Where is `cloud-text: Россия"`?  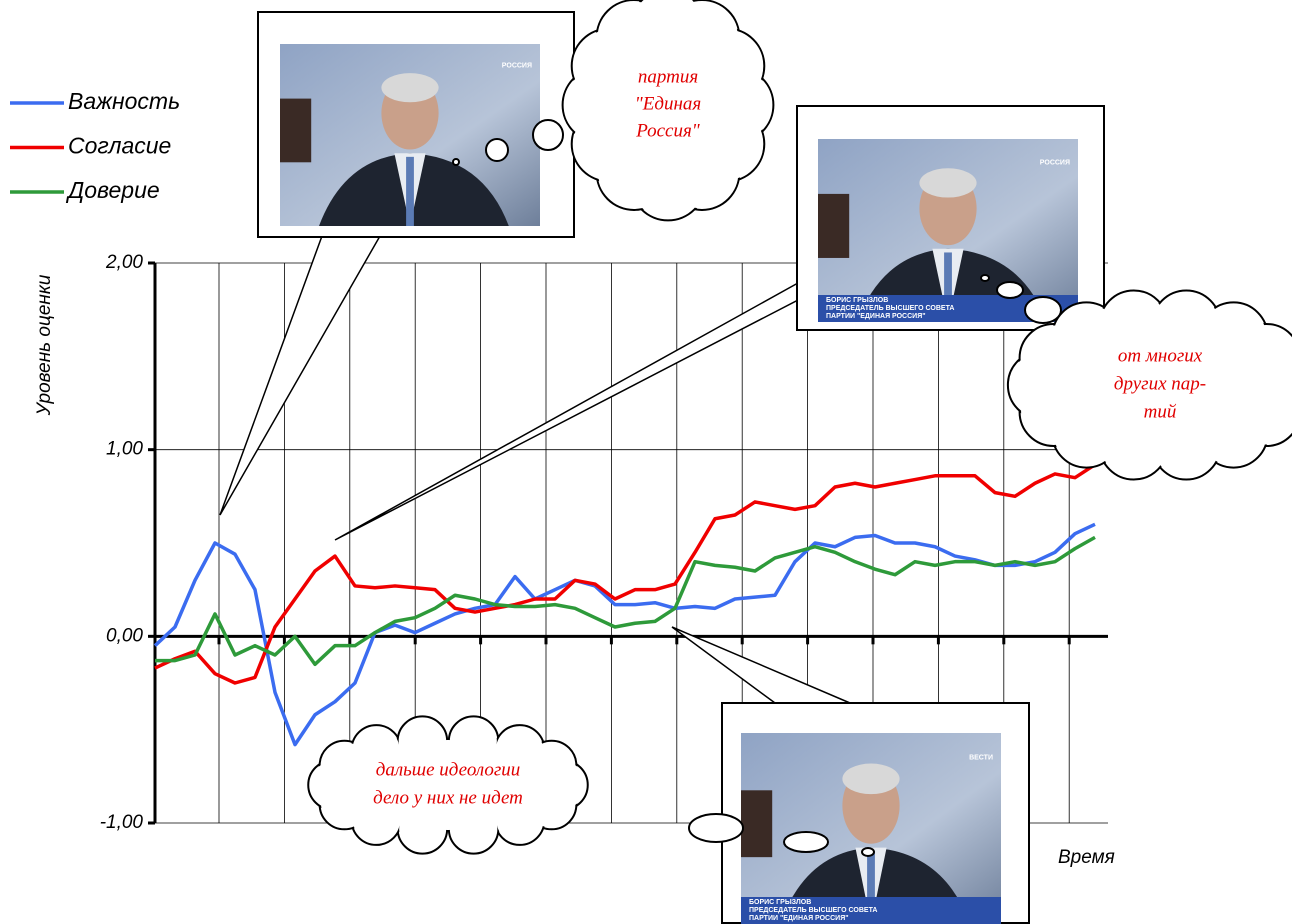
cloud-text: Россия" is located at coordinates (668, 130).